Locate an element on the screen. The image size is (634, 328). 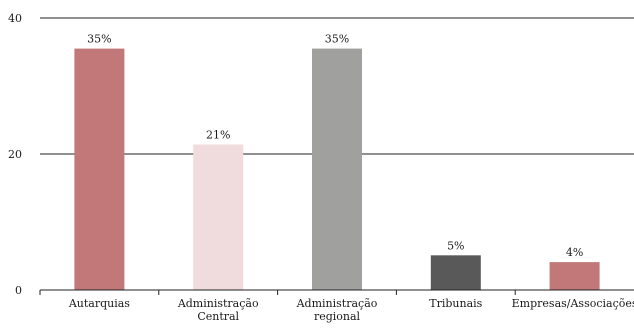
x-tick-label: Tribunais is located at coordinates (455, 303).